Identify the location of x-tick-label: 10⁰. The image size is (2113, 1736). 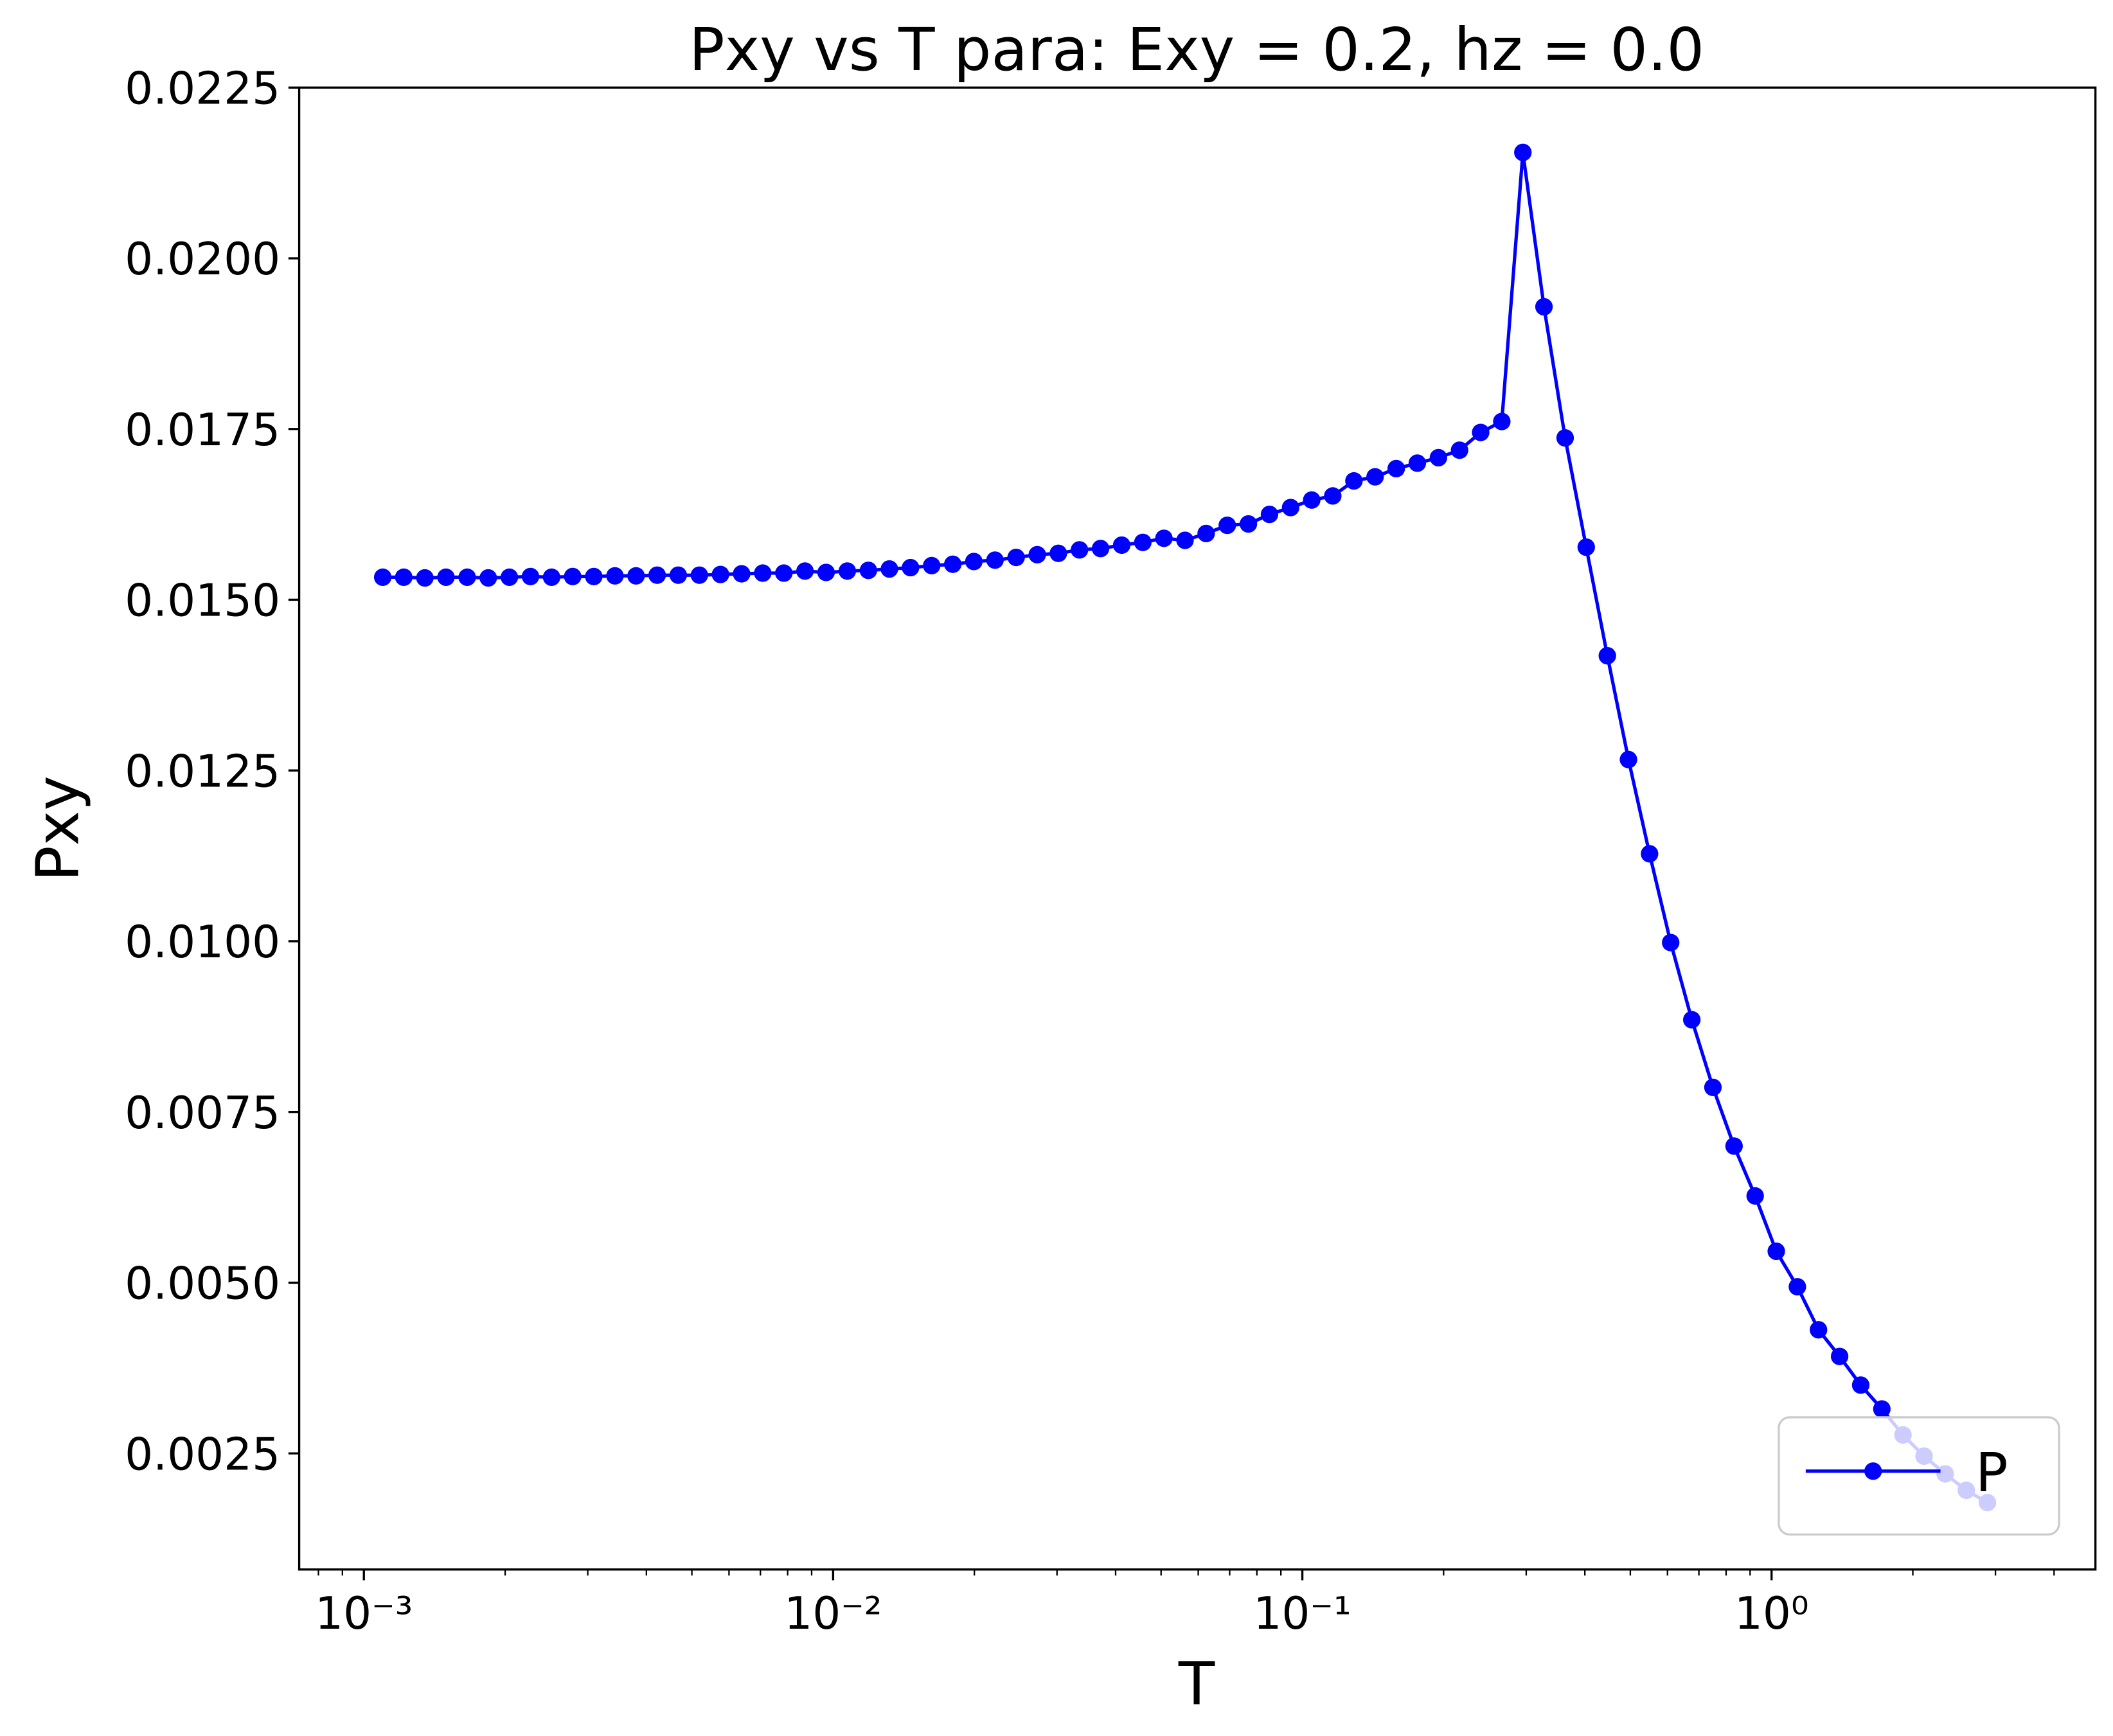
(1771, 1614).